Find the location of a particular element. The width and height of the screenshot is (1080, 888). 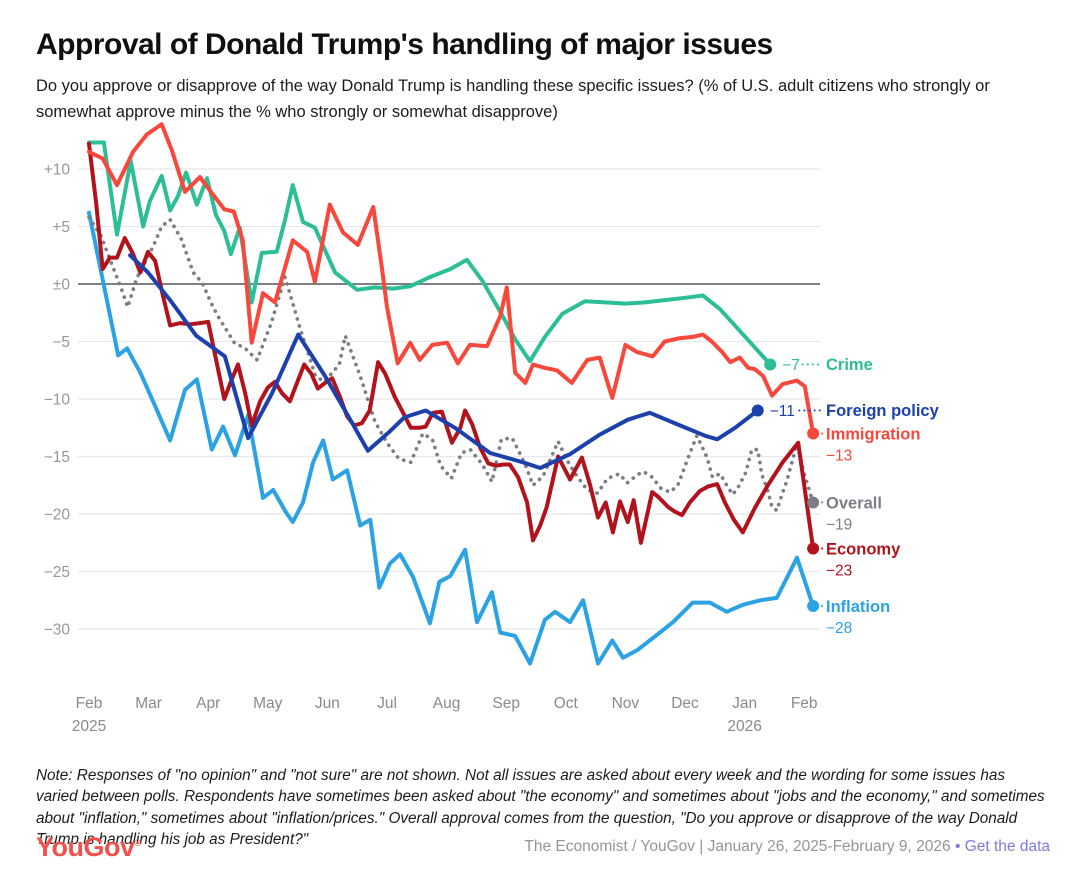

series-value-label-foreign-policy: −11 is located at coordinates (782, 411).